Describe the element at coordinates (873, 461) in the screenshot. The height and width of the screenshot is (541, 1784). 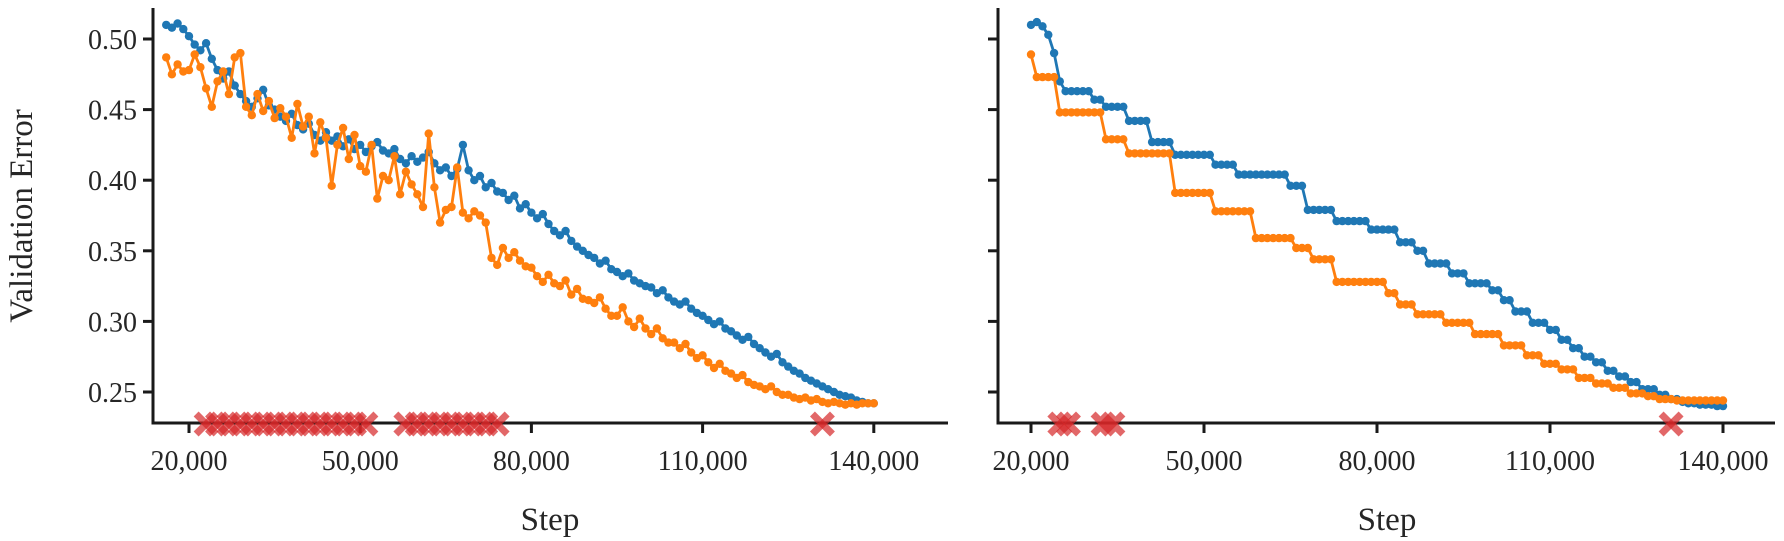
I see `x-tick-label: 140,000` at that location.